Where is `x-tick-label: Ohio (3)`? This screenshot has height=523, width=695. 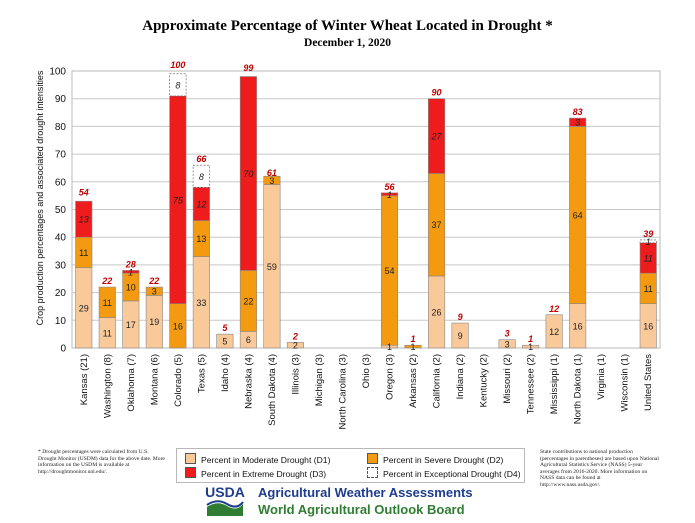
x-tick-label: Ohio (3) is located at coordinates (366, 371).